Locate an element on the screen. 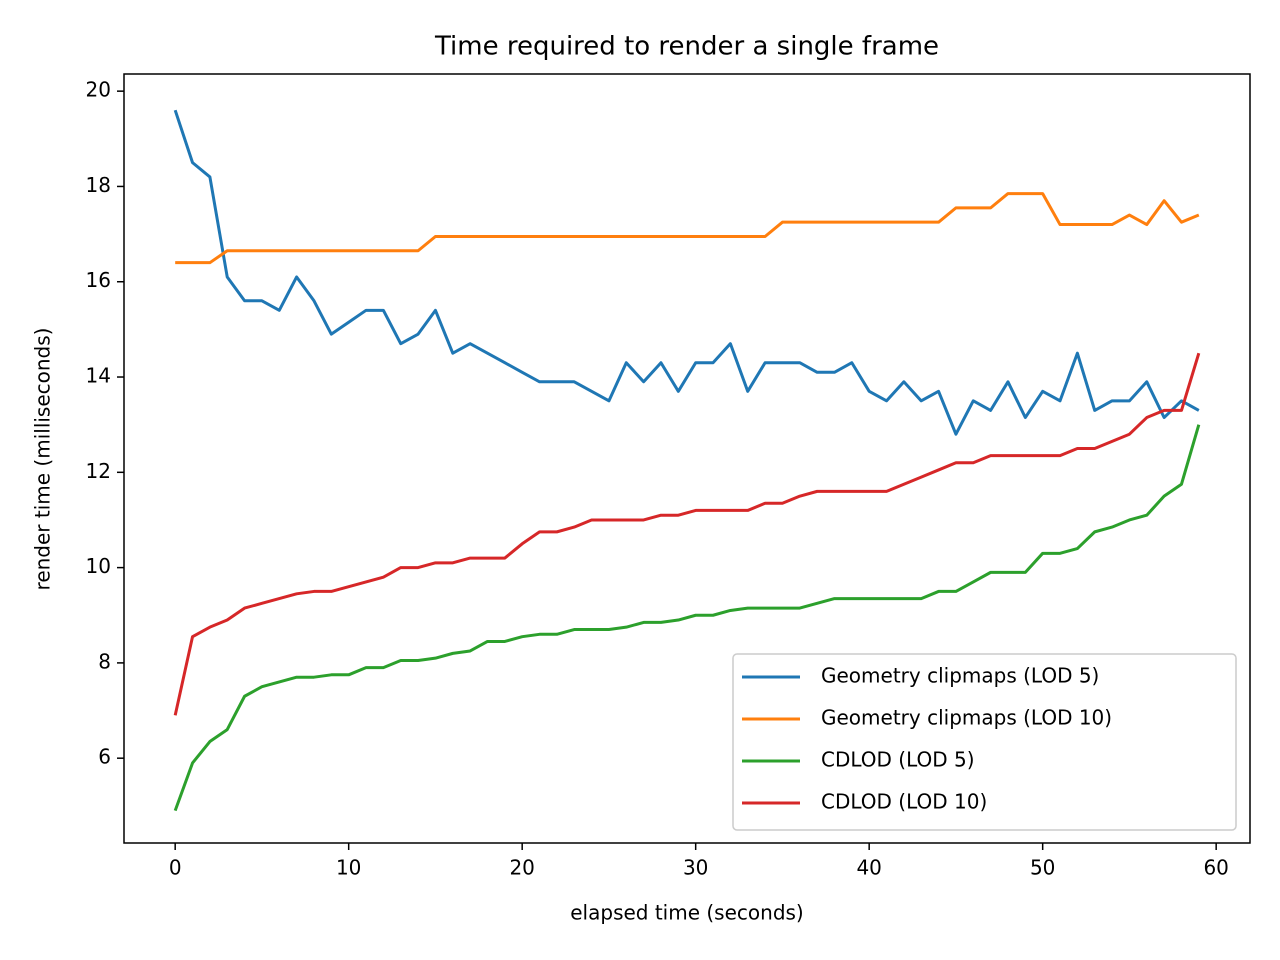  legend-label: Geometry clipmaps (LOD 10) is located at coordinates (966, 718).